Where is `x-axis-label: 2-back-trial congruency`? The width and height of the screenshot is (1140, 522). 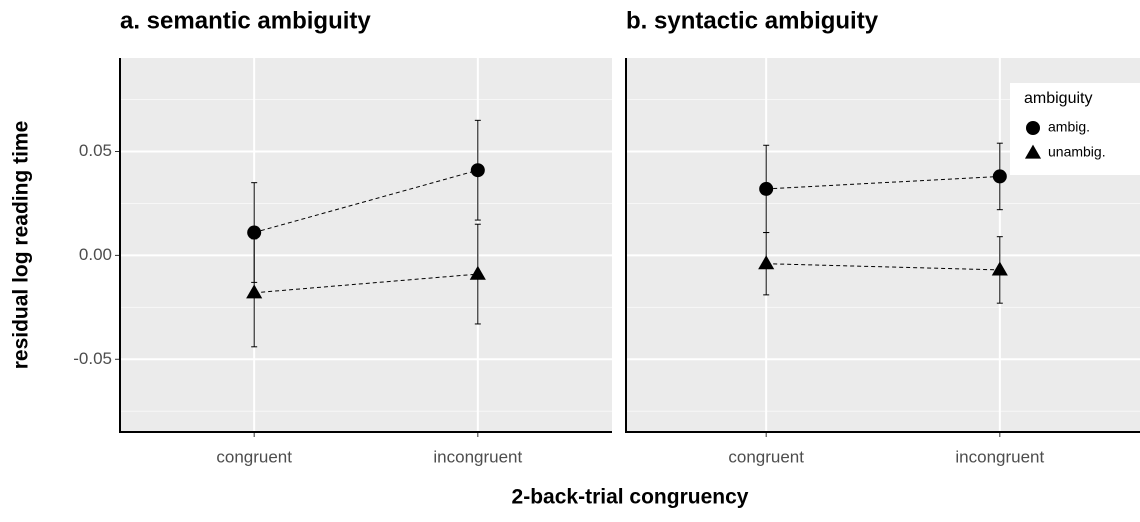 x-axis-label: 2-back-trial congruency is located at coordinates (630, 497).